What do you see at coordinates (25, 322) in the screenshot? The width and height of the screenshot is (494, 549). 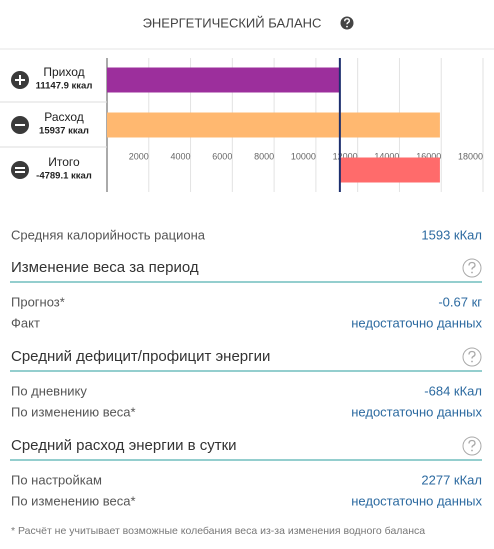 I see `row-label: Факт` at bounding box center [25, 322].